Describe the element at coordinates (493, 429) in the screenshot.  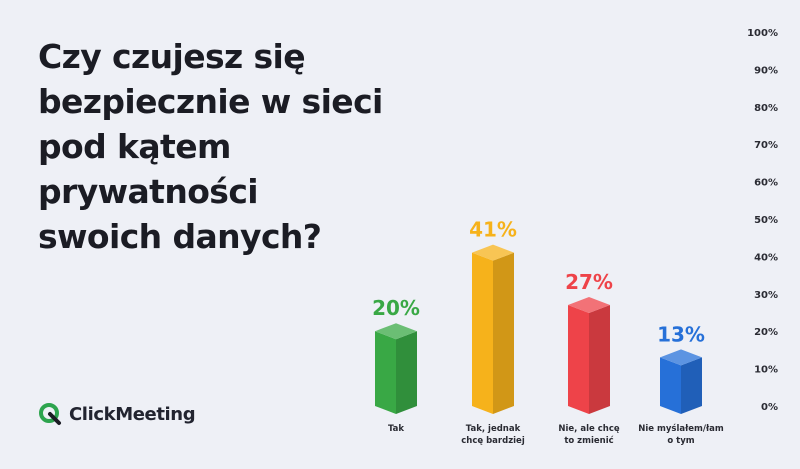
I see `x-tick-label: Tak, jednak` at that location.